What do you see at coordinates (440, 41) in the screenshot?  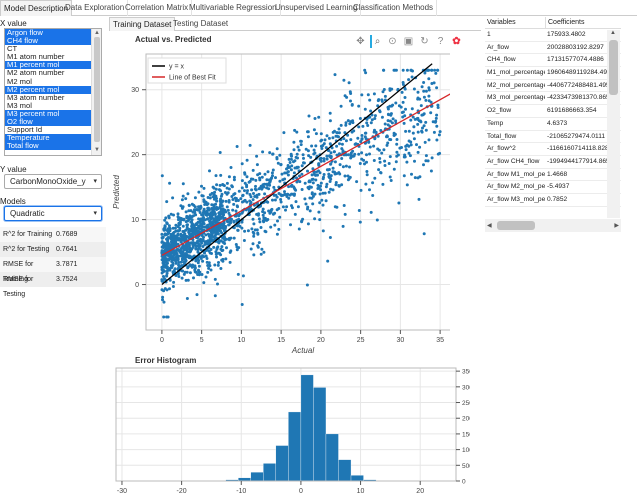 I see `help-icon: ?` at bounding box center [440, 41].